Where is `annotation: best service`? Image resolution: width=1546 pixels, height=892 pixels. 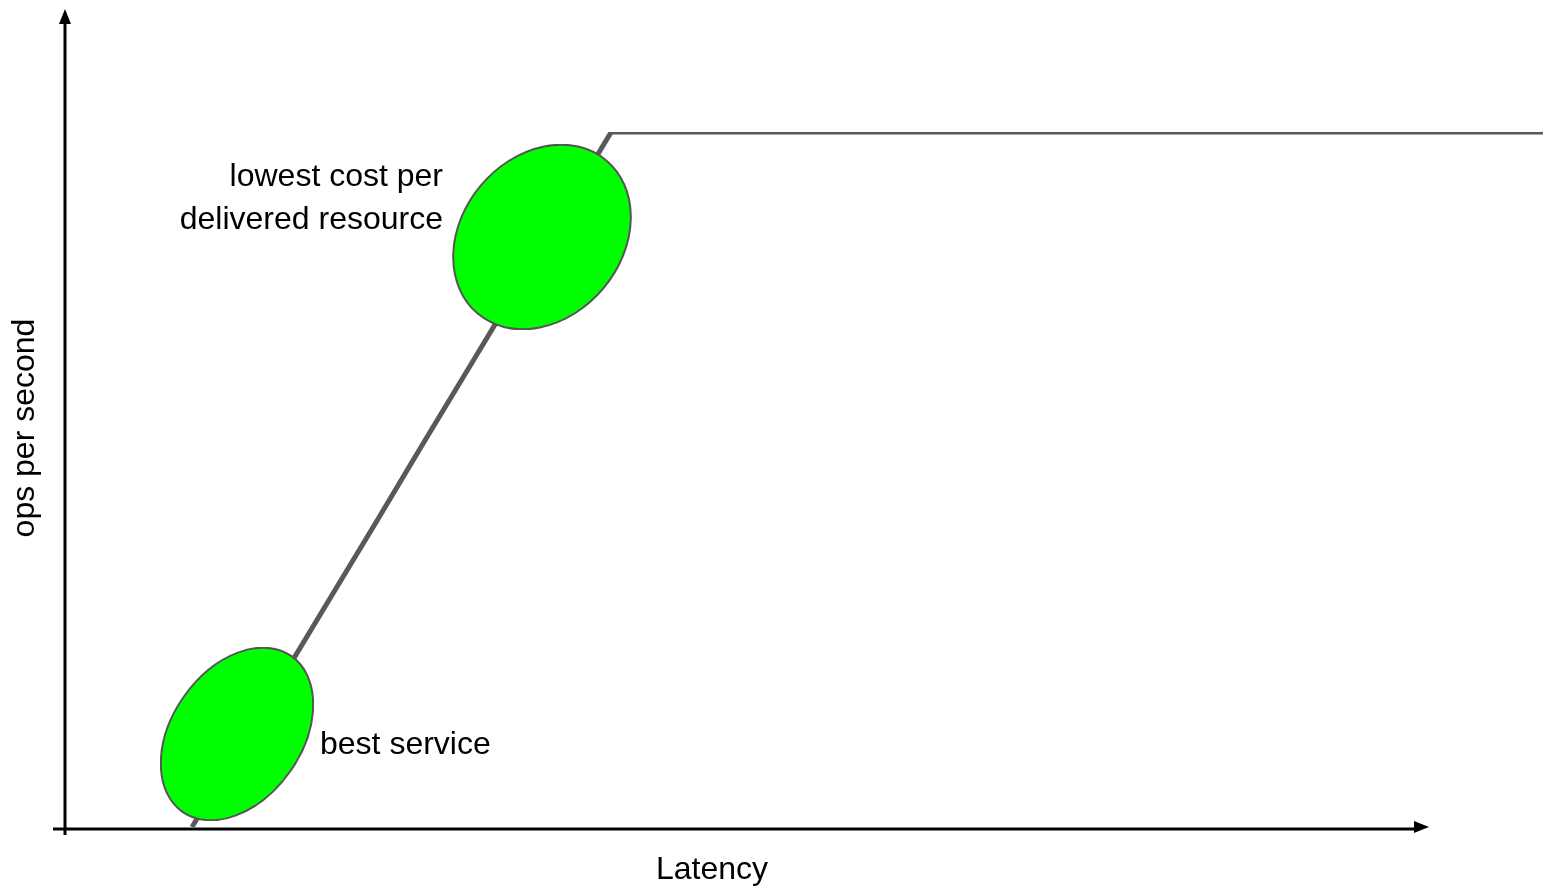
annotation: best service is located at coordinates (405, 742).